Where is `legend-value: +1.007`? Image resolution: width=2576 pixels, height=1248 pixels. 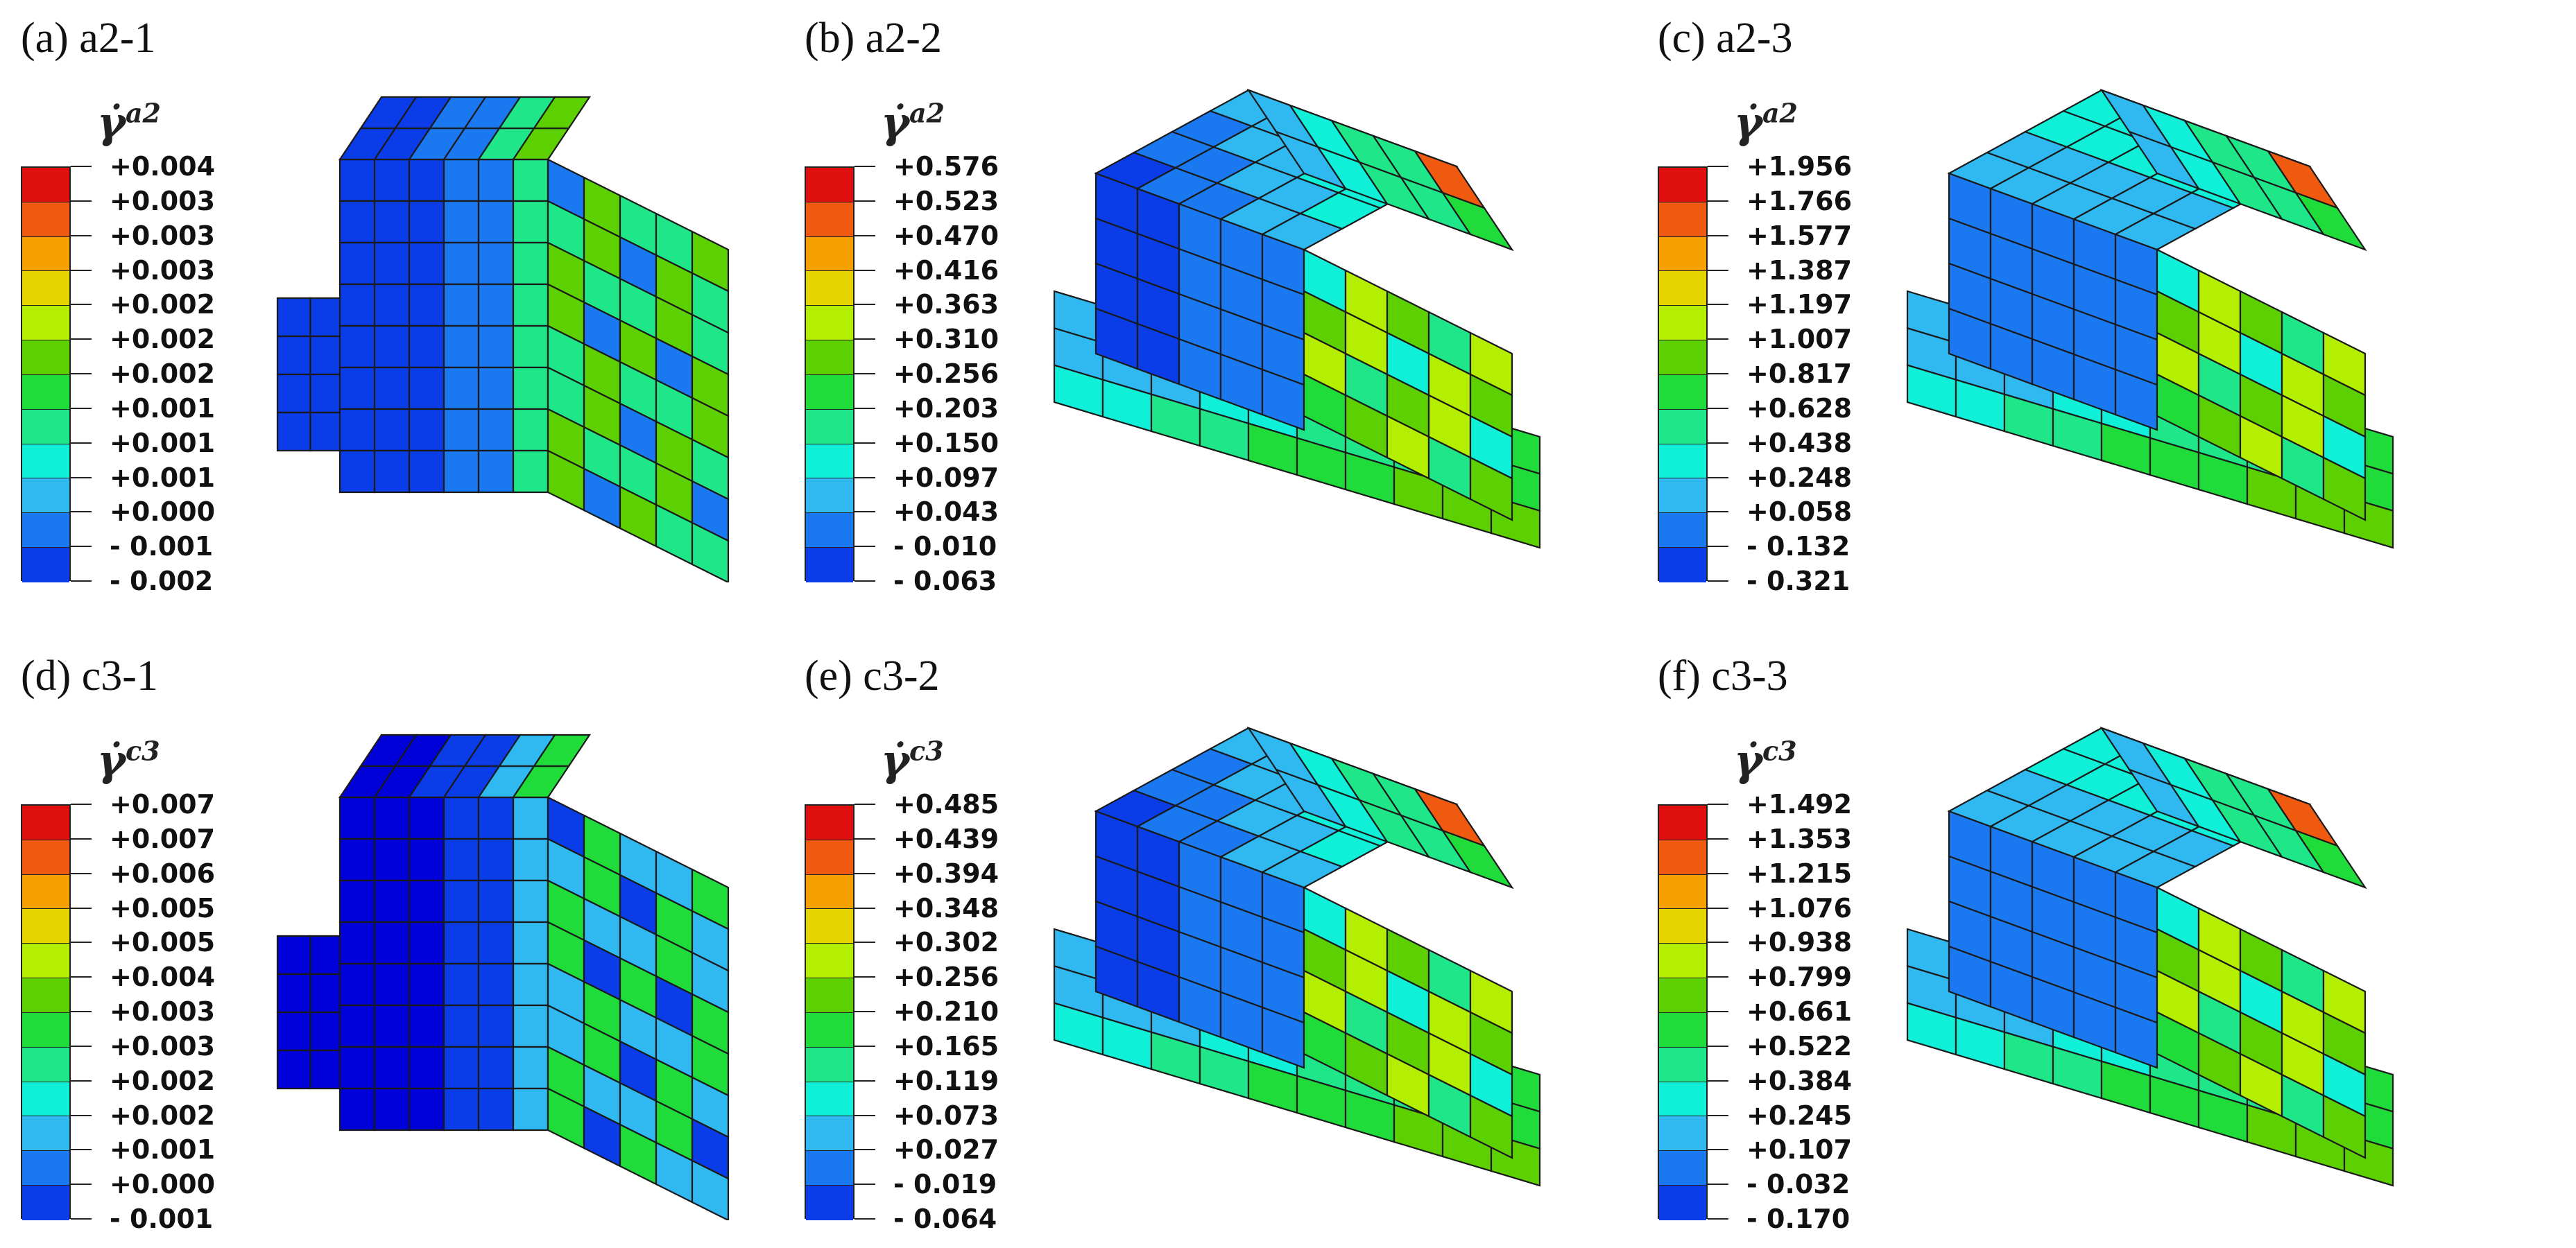
legend-value: +1.007 is located at coordinates (1799, 339).